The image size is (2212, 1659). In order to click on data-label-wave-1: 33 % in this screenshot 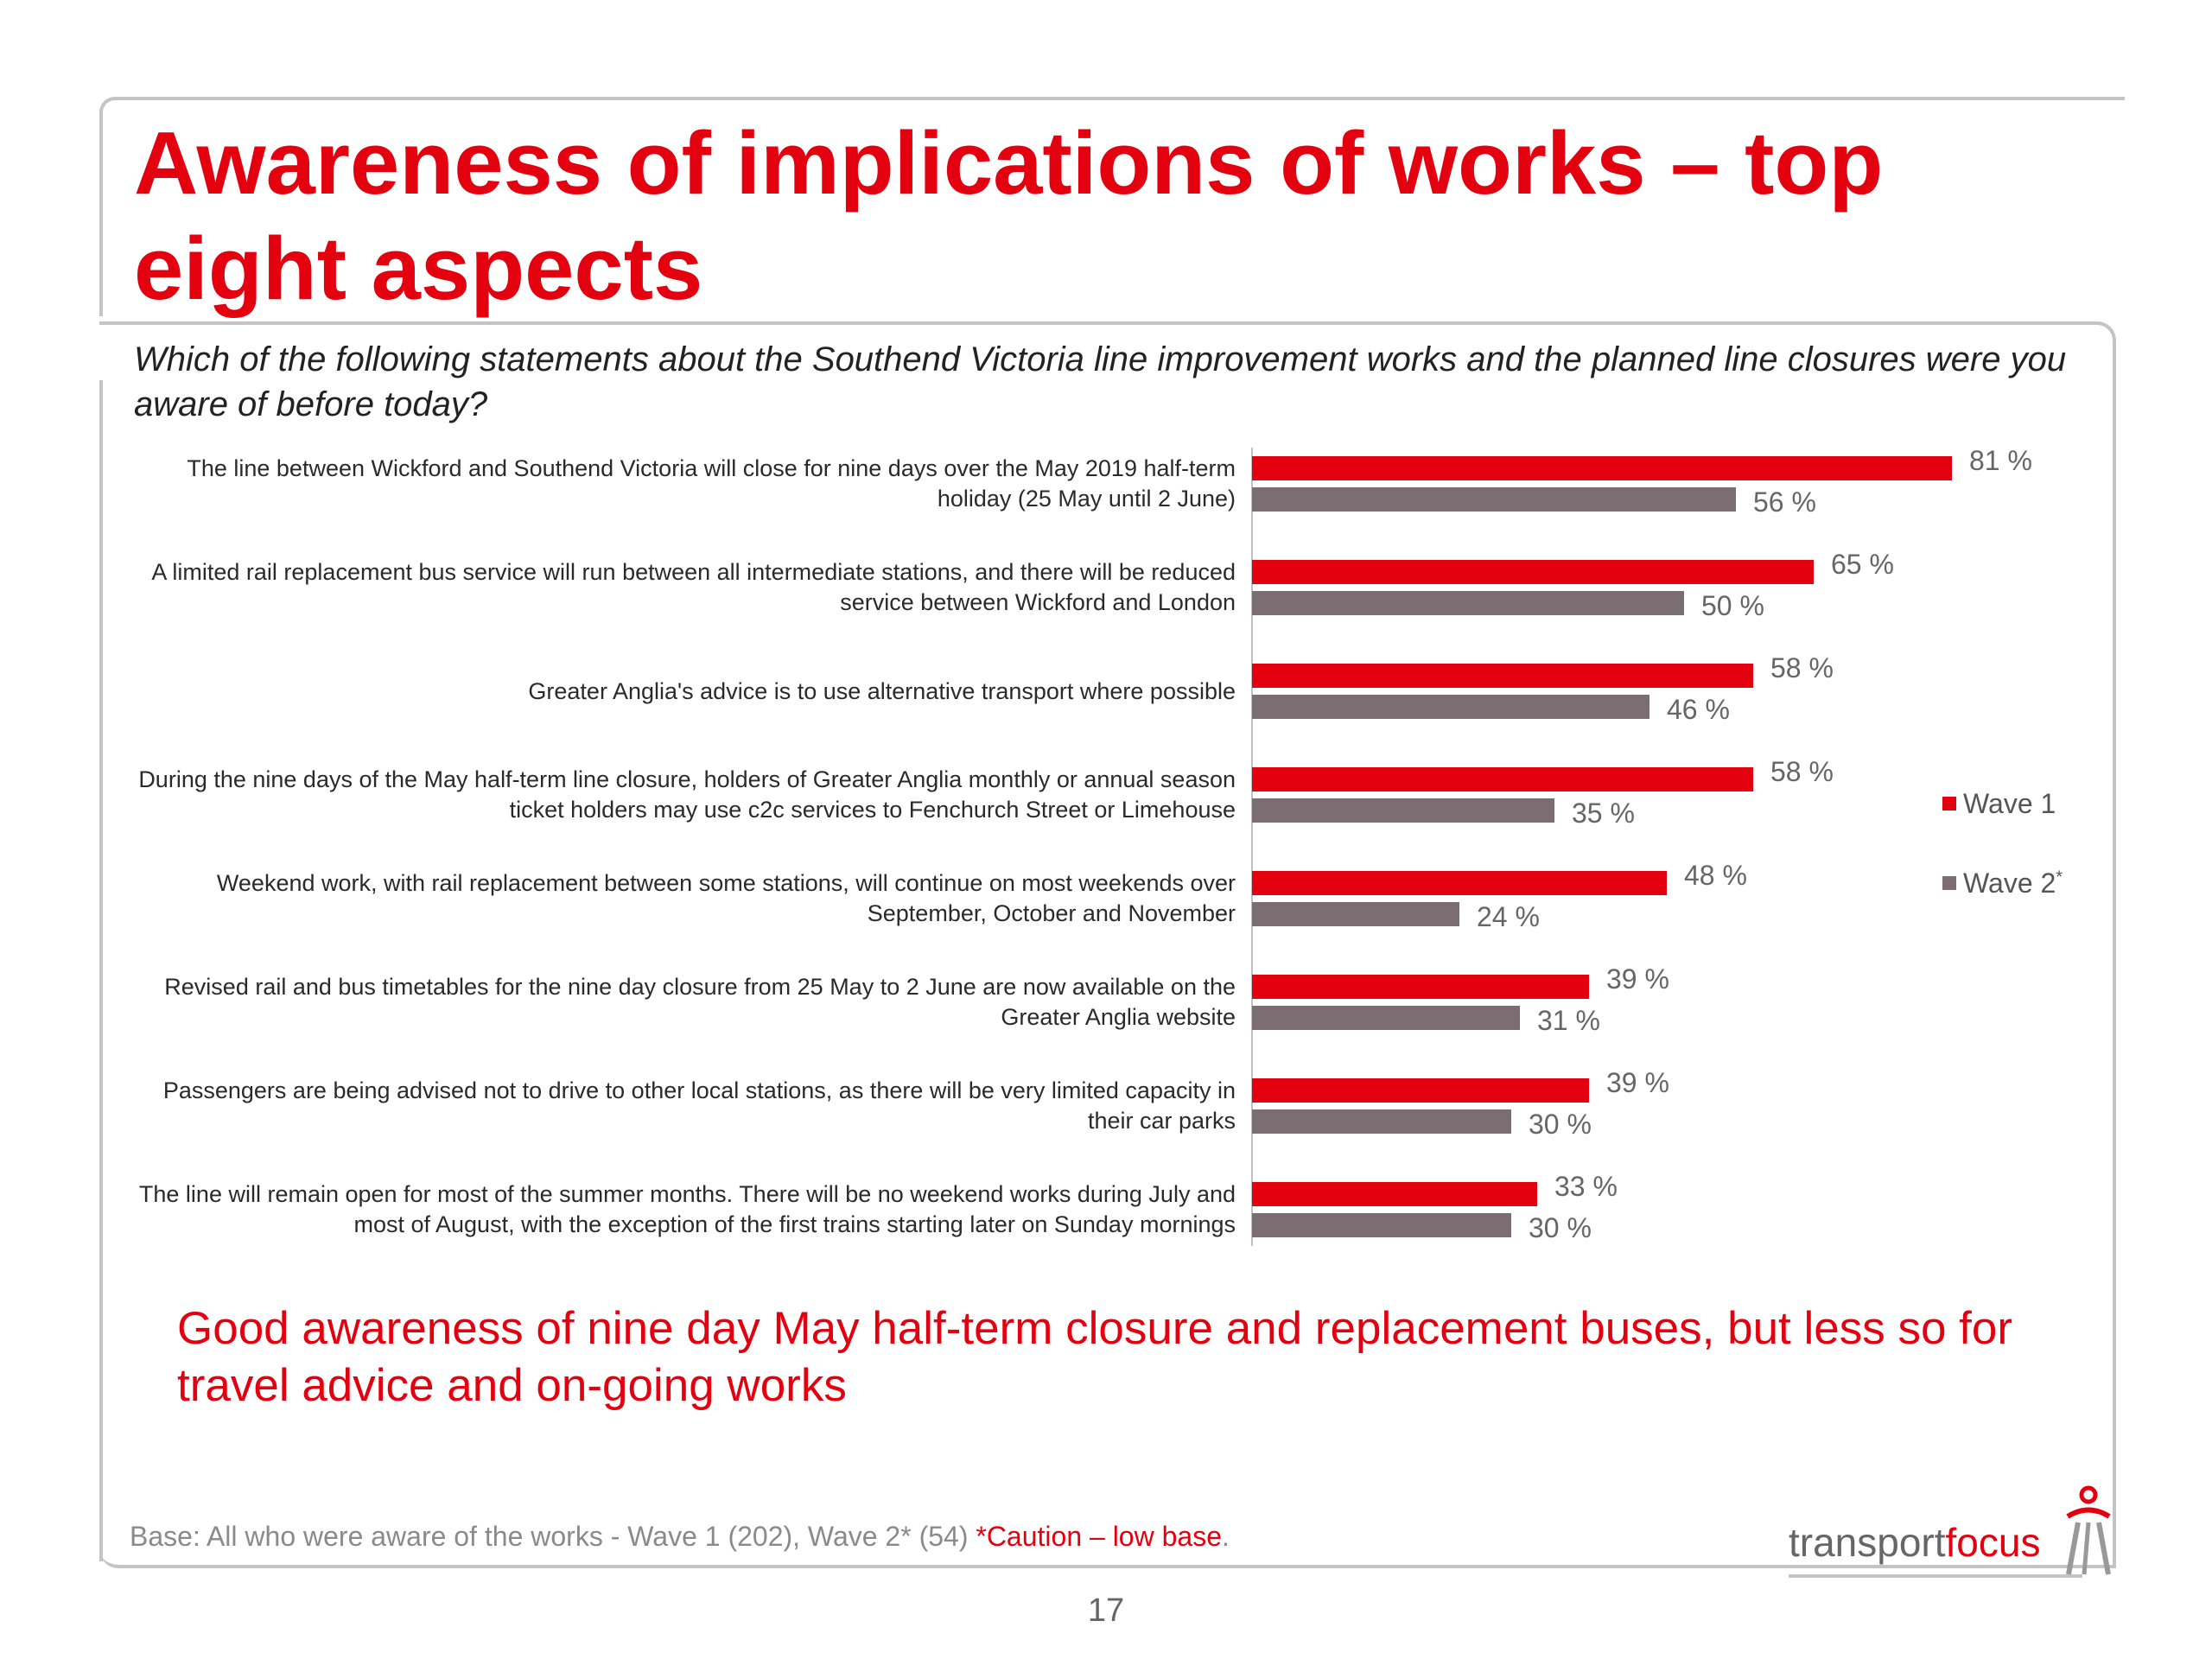, I will do `click(1586, 1186)`.